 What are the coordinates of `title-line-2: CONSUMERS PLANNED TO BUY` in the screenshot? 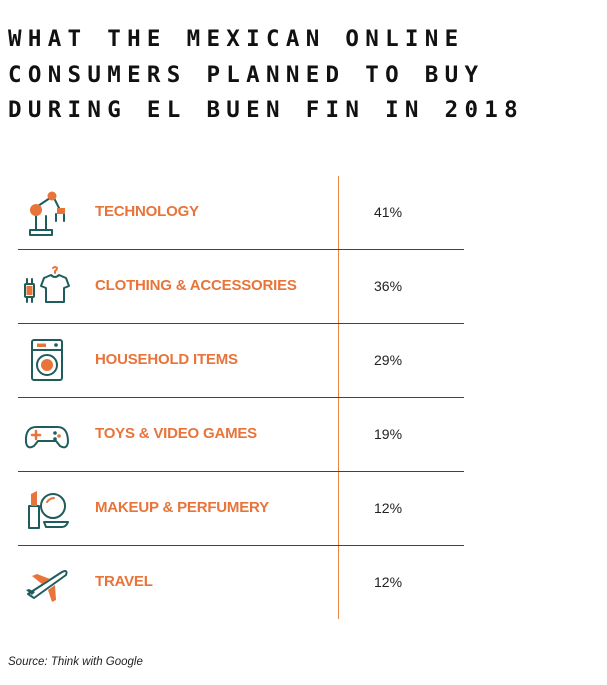 It's located at (246, 74).